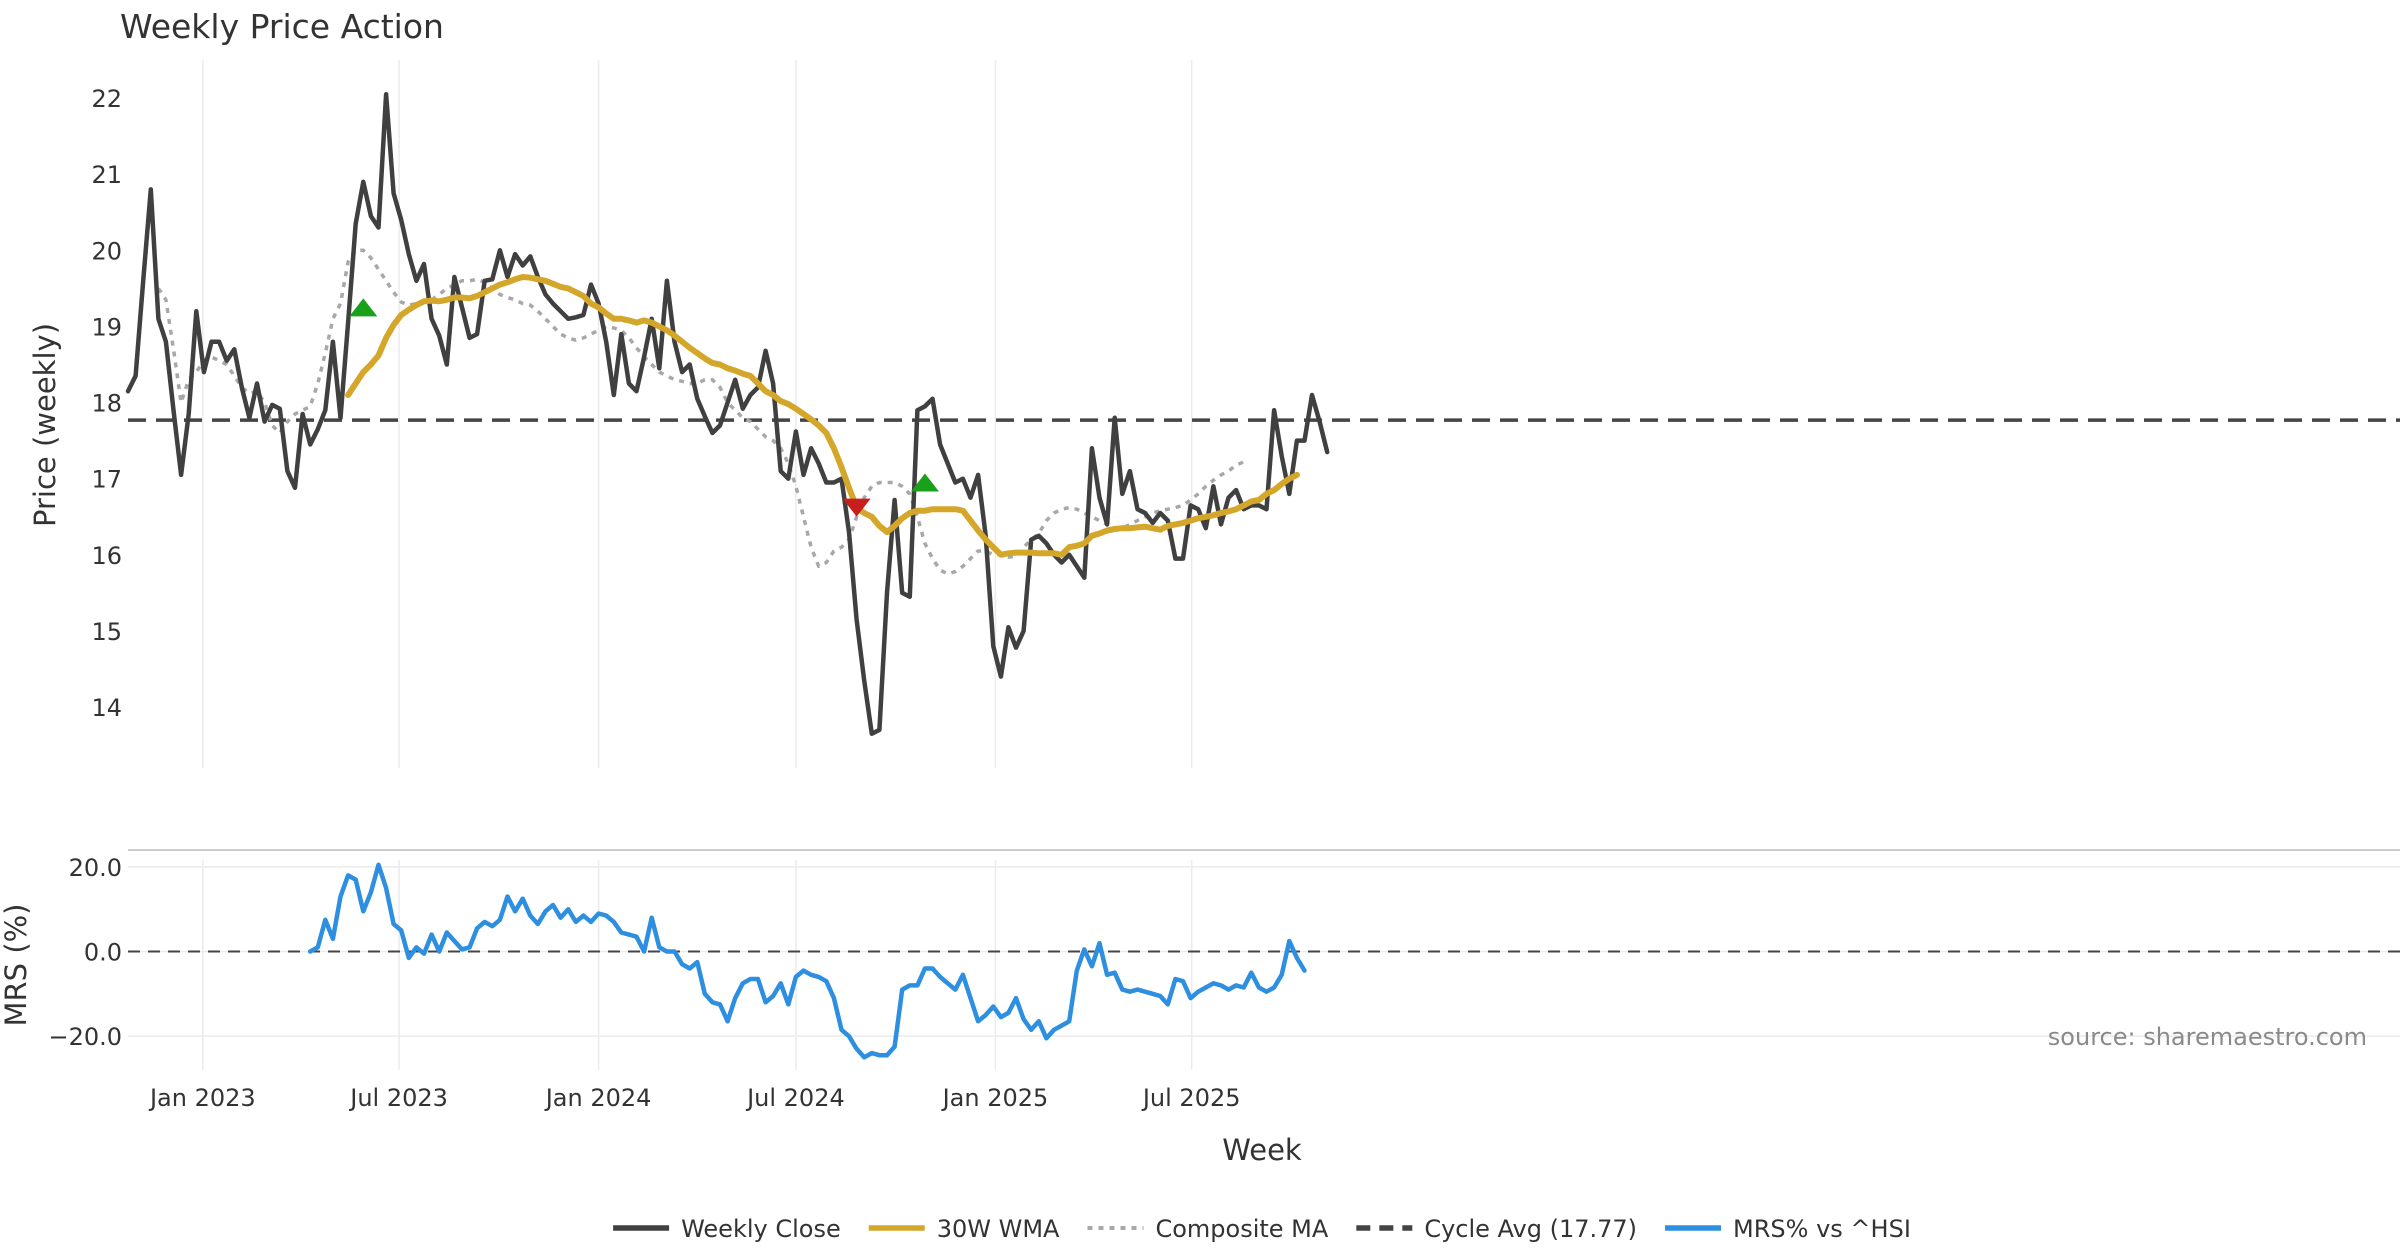 The width and height of the screenshot is (2400, 1260). I want to click on price-y-tick-label: 18, so click(106, 404).